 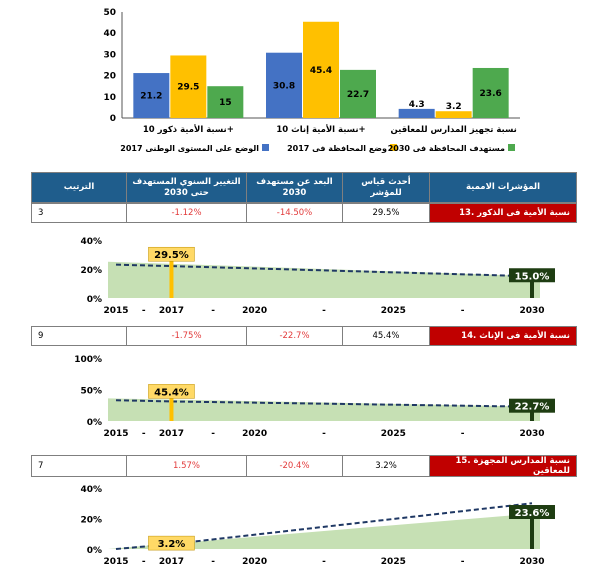 What do you see at coordinates (320, 129) in the screenshot?
I see `category-label: نسبة الأمية إناث 10+` at bounding box center [320, 129].